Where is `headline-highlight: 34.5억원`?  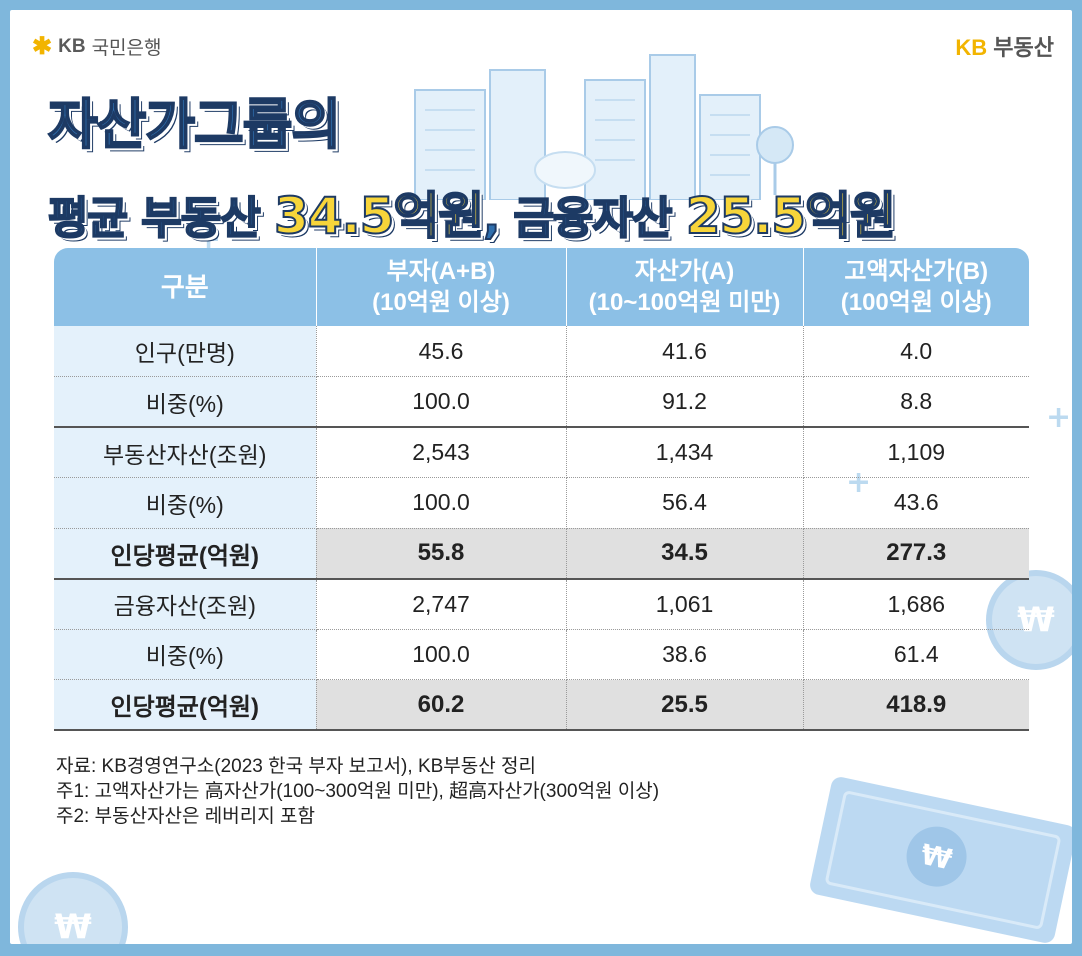
headline-highlight: 34.5억원 is located at coordinates (379, 216).